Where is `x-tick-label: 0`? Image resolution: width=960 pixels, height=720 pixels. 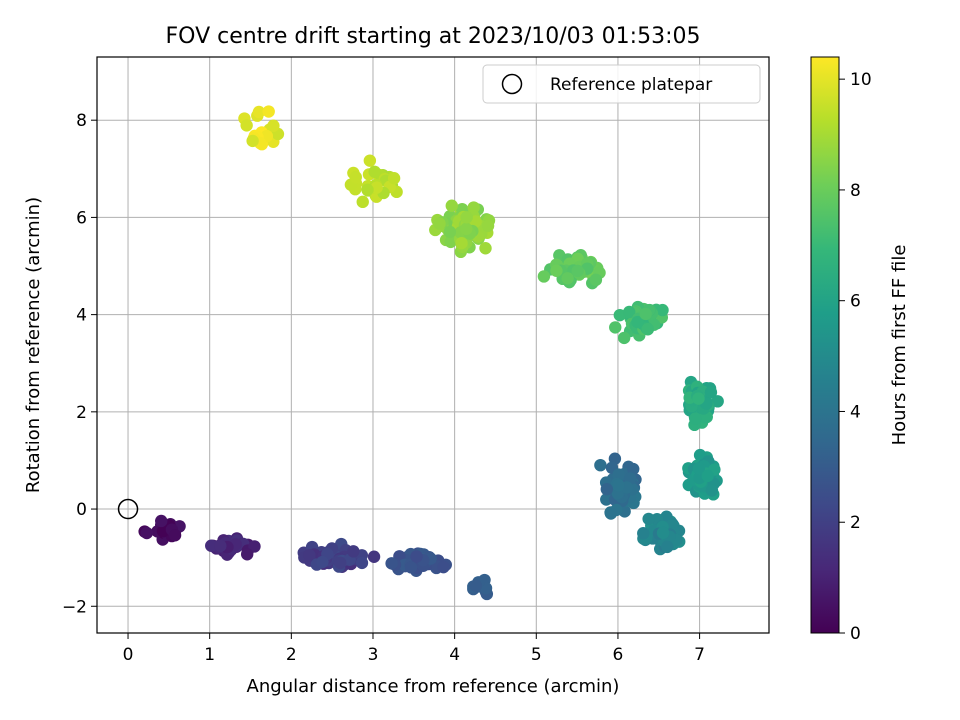 x-tick-label: 0 is located at coordinates (128, 655).